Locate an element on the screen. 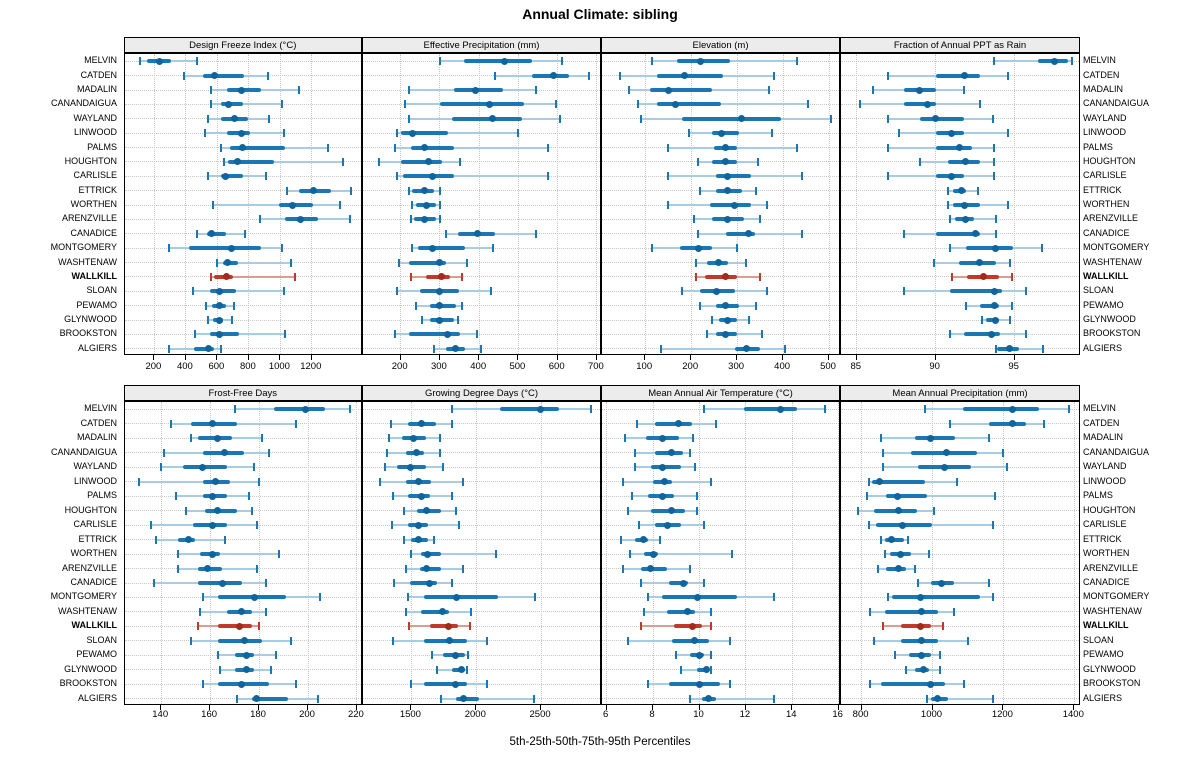 Image resolution: width=1200 pixels, height=775 pixels. site-label-right: LINWOOD is located at coordinates (1105, 132).